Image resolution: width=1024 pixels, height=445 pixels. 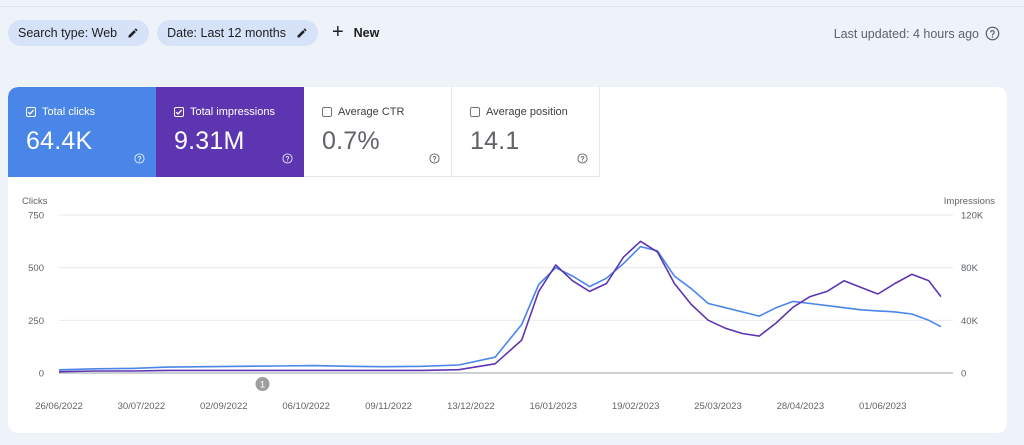 I want to click on right-axis-tick-label: 120K, so click(x=972, y=216).